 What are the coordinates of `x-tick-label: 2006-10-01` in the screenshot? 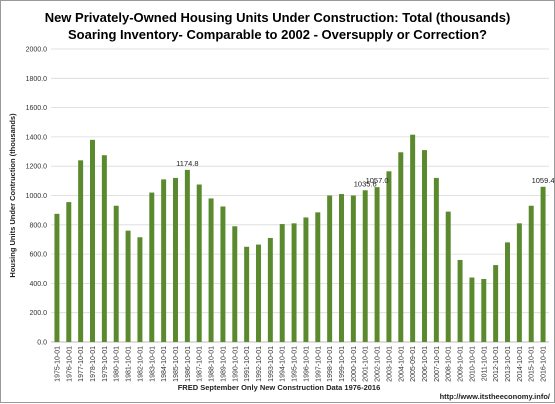 It's located at (425, 364).